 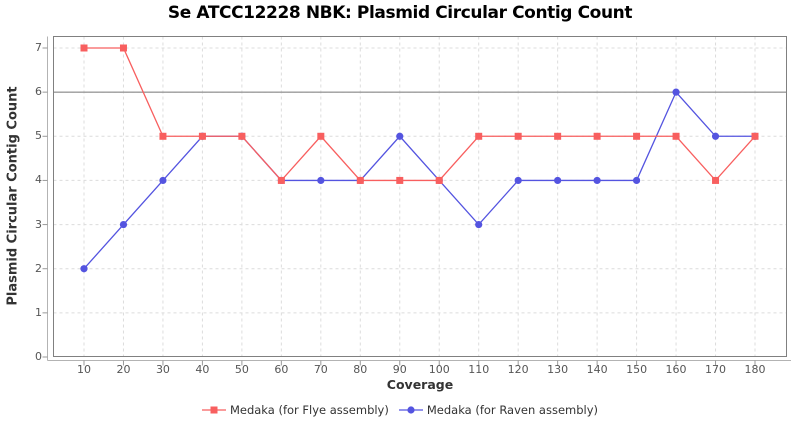 What do you see at coordinates (558, 369) in the screenshot?
I see `x-tick-label: 130` at bounding box center [558, 369].